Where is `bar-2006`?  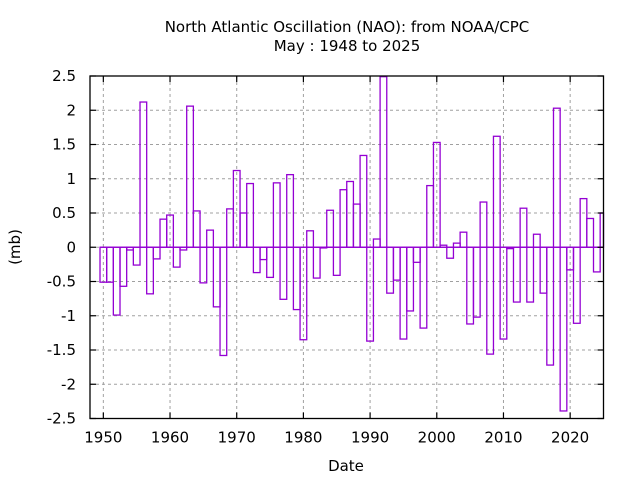
bar-2006 is located at coordinates (476, 282).